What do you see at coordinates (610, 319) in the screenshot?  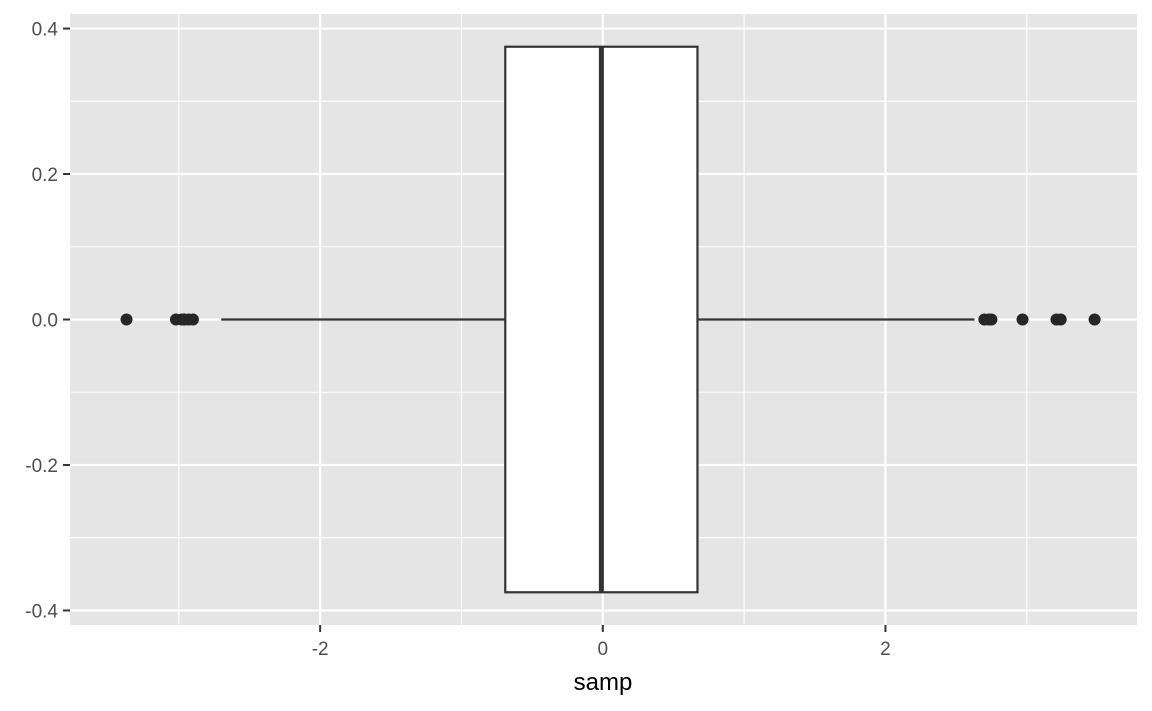 I see `outlier-points` at bounding box center [610, 319].